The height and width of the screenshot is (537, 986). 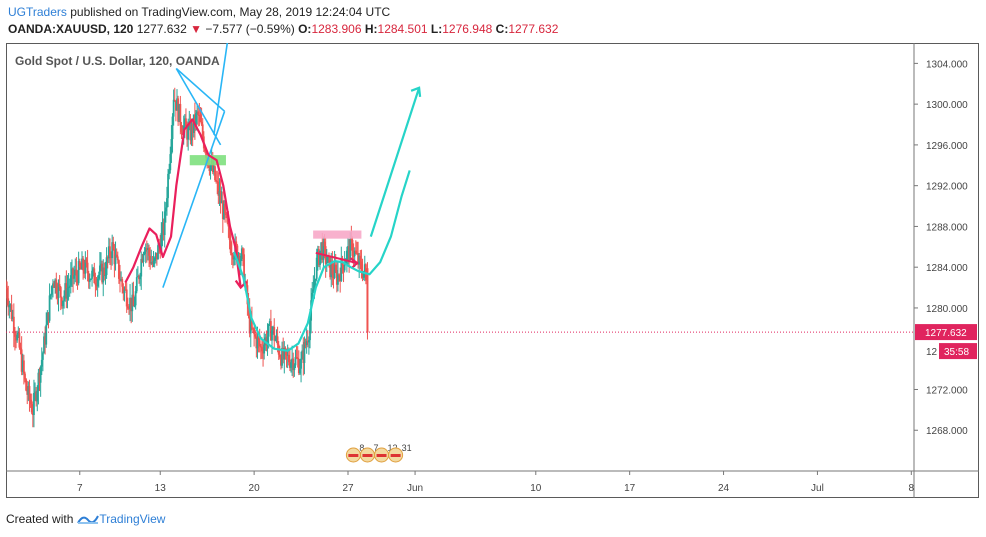 What do you see at coordinates (194, 199) in the screenshot?
I see `blue-triangle-up-line` at bounding box center [194, 199].